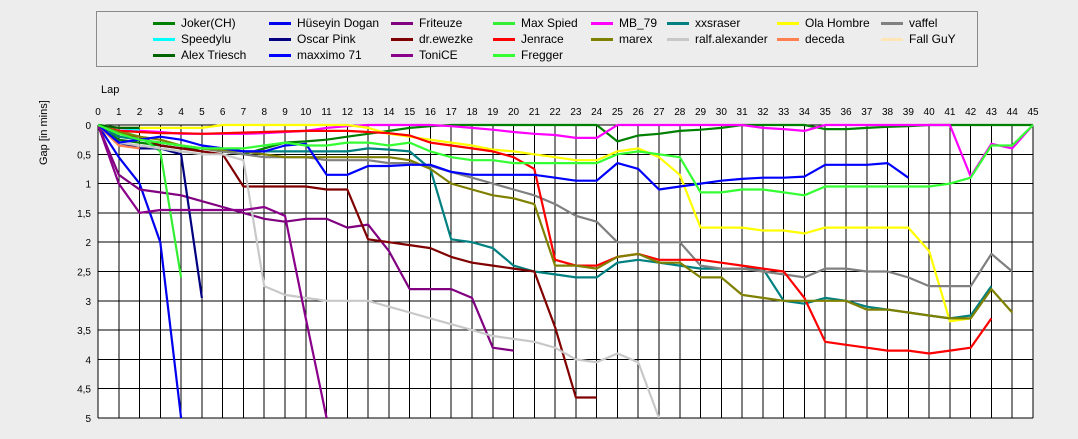 The width and height of the screenshot is (1078, 439). Describe the element at coordinates (206, 39) in the screenshot. I see `legend-label: Speedylu` at that location.